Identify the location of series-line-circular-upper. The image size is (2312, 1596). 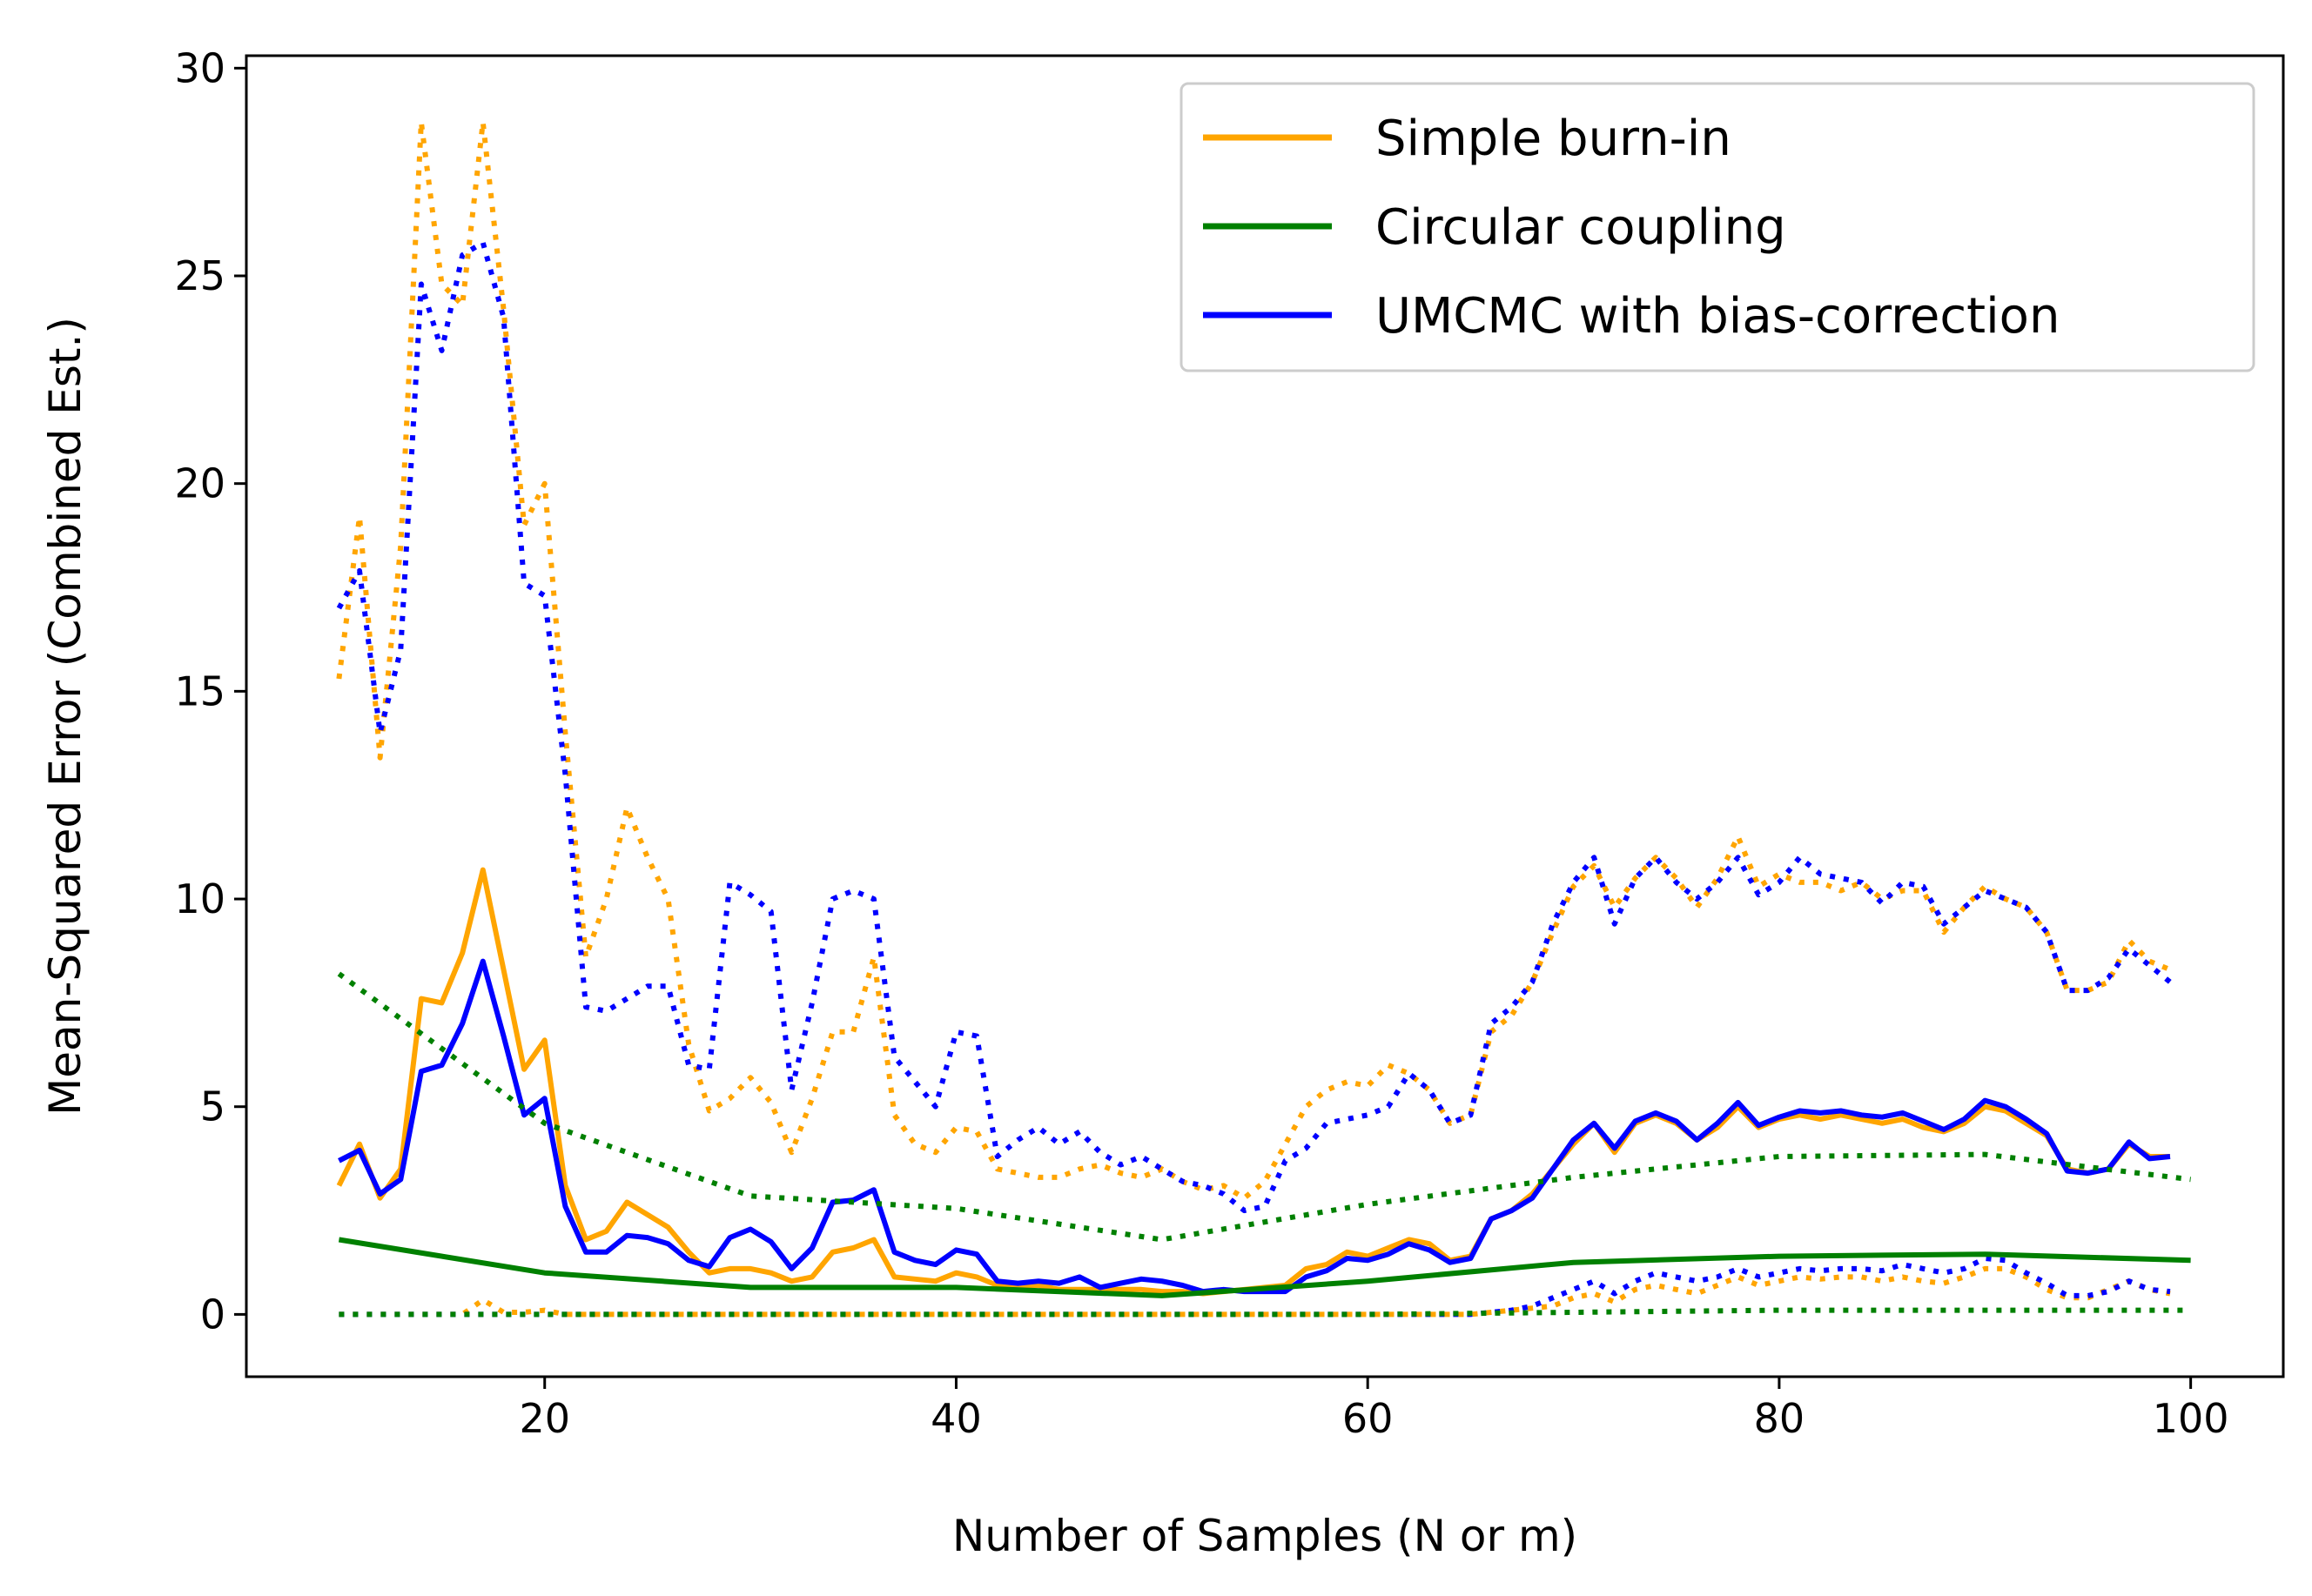
(1264, 1107).